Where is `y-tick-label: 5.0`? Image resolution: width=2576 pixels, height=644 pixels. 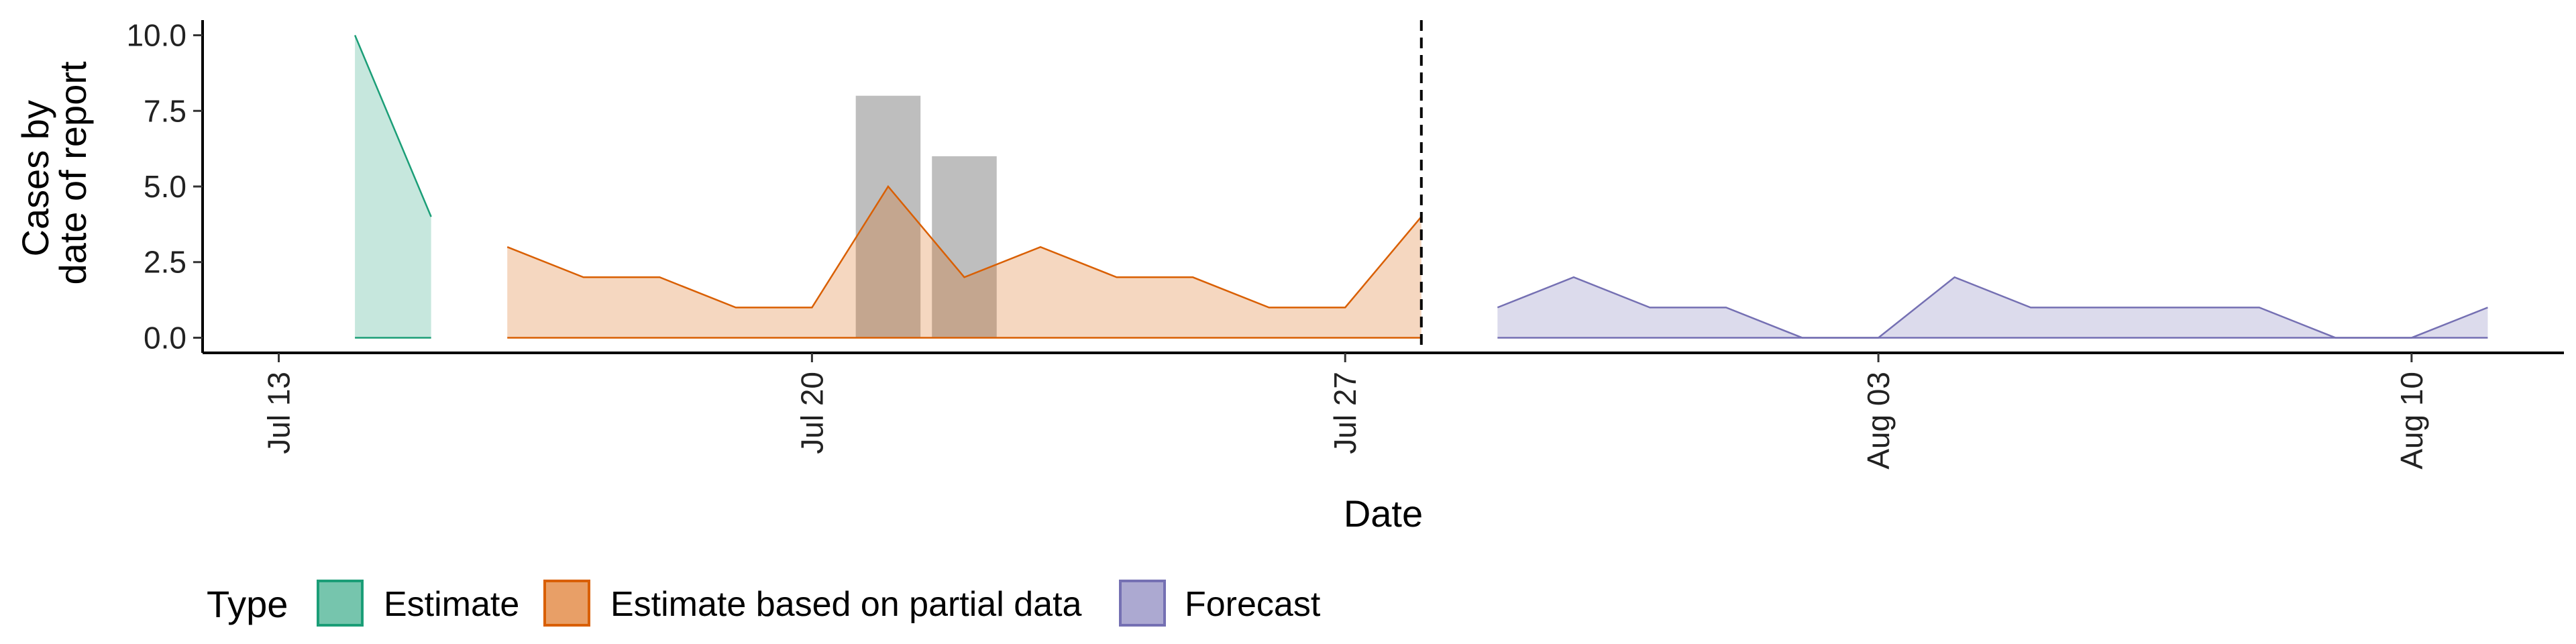
y-tick-label: 5.0 is located at coordinates (165, 186).